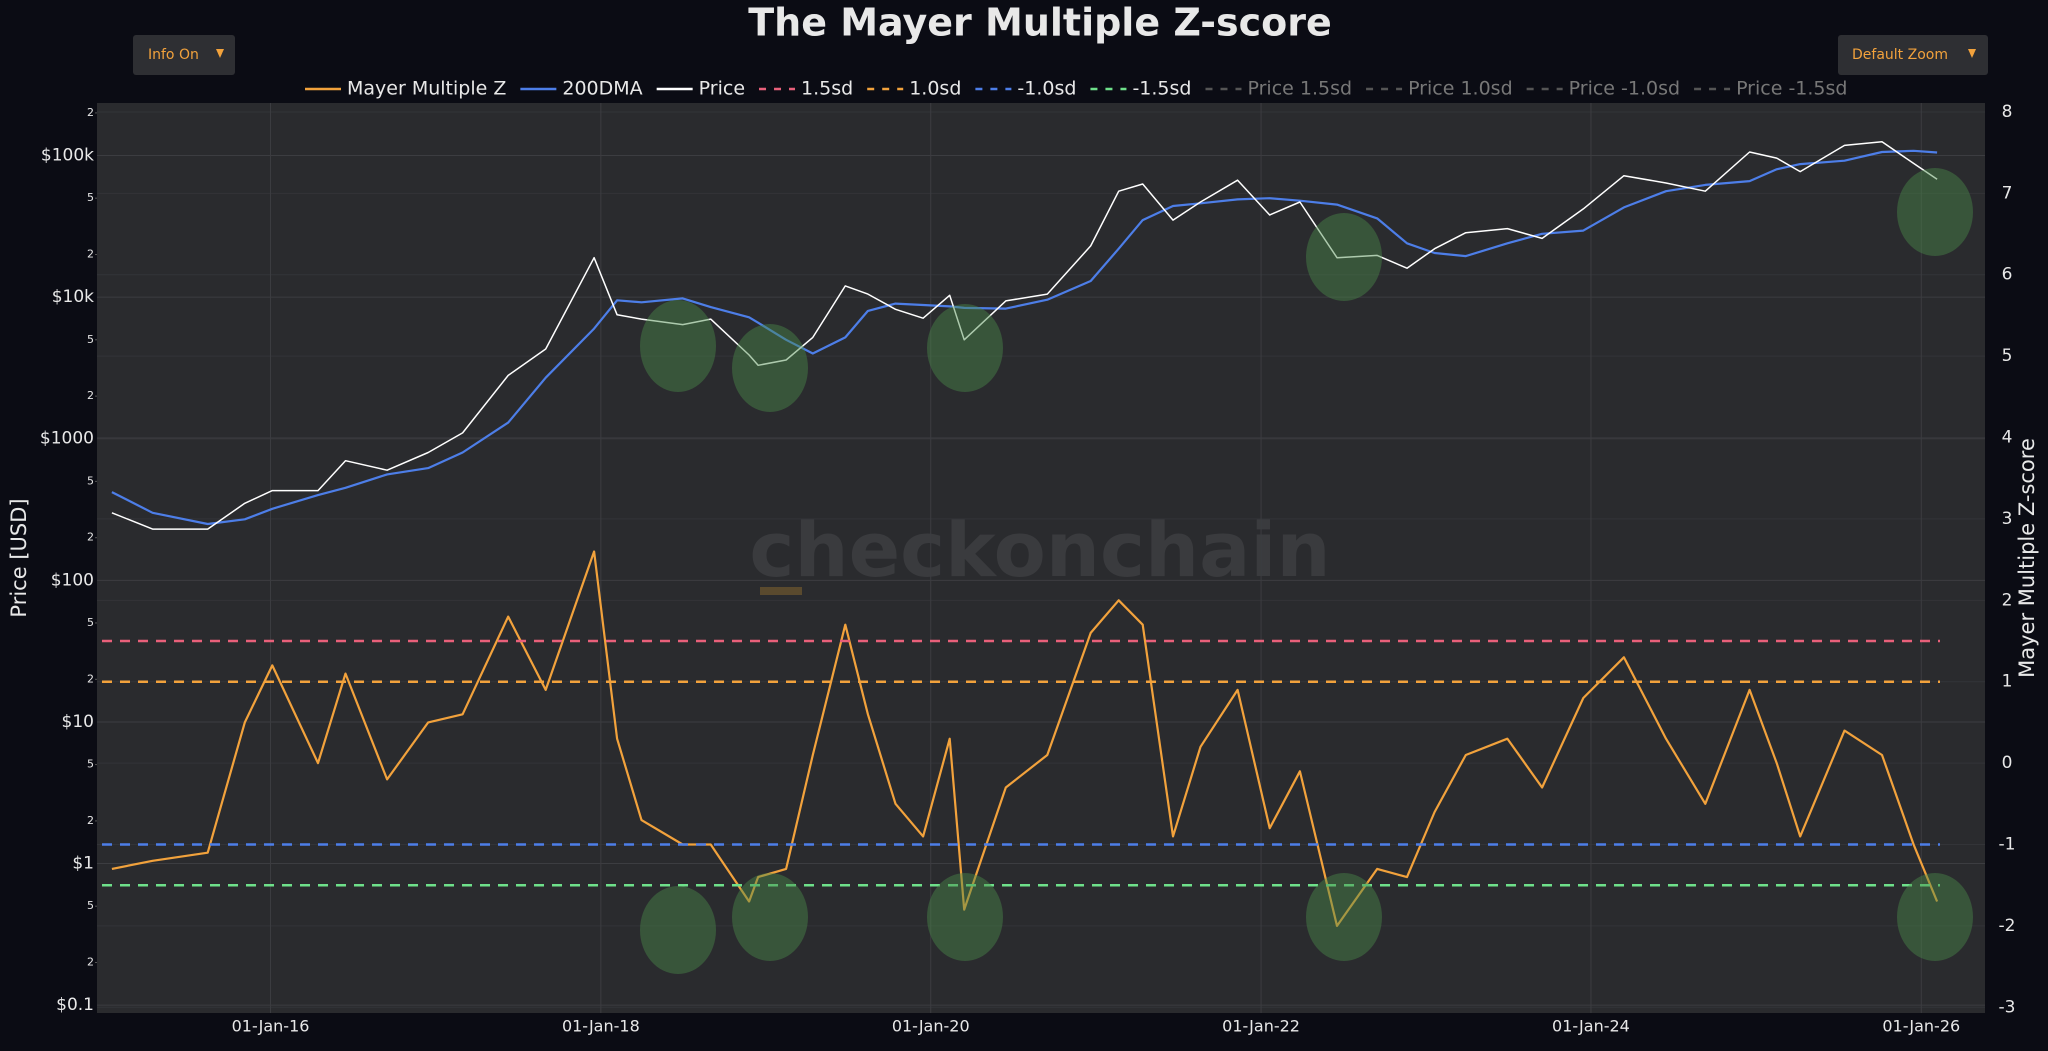  What do you see at coordinates (1161, 89) in the screenshot?
I see `legend-label: -1.5sd` at bounding box center [1161, 89].